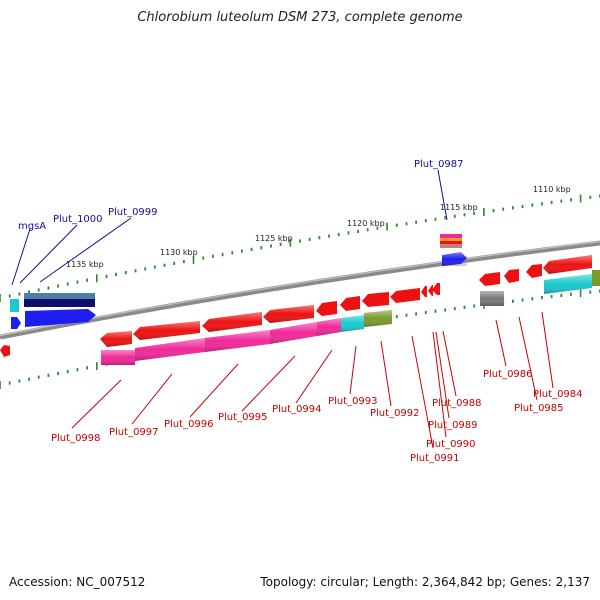 The width and height of the screenshot is (600, 600). I want to click on top-leader-lines, so click(229, 227).